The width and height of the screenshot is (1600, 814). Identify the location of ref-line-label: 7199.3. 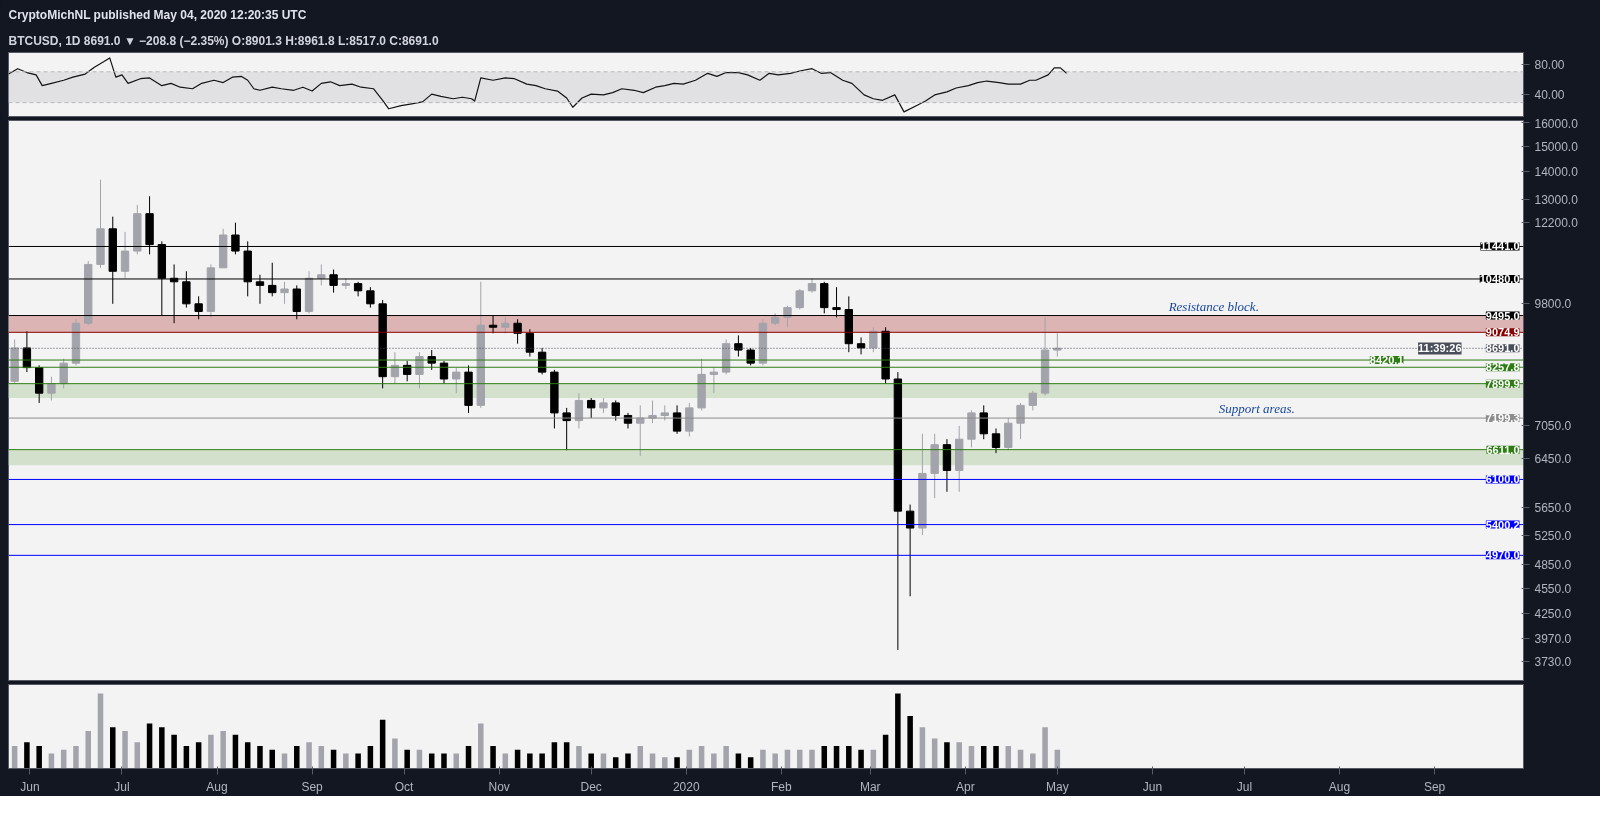
(1502, 418).